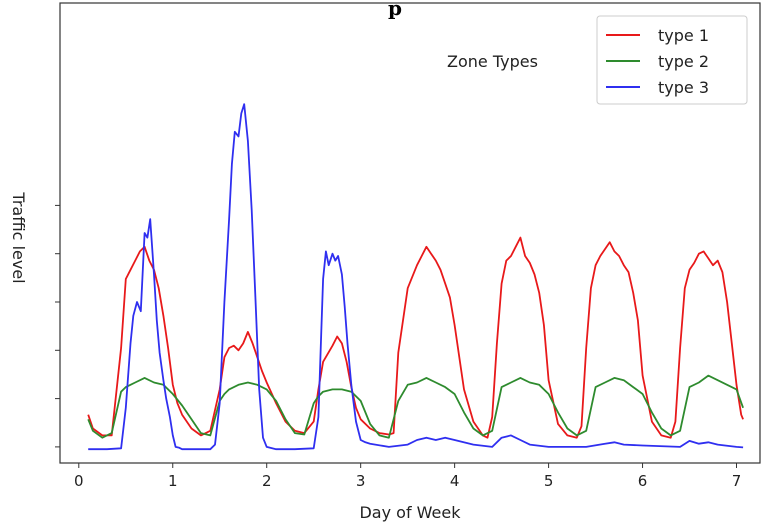 This screenshot has height=531, width=774. Describe the element at coordinates (683, 87) in the screenshot. I see `legend-label-type-3: type 3` at that location.